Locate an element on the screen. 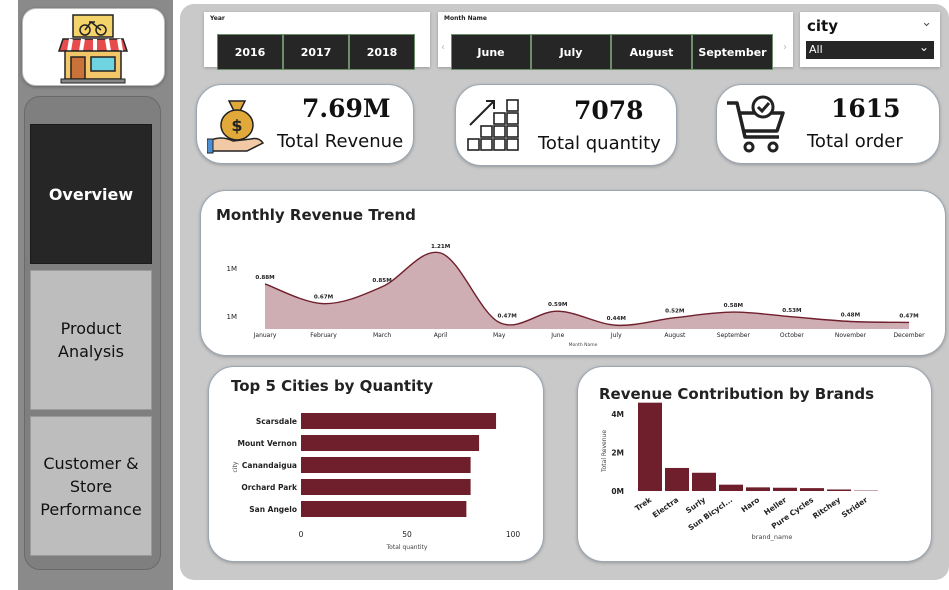 The height and width of the screenshot is (590, 949). year-2018-button: 2018 is located at coordinates (382, 52).